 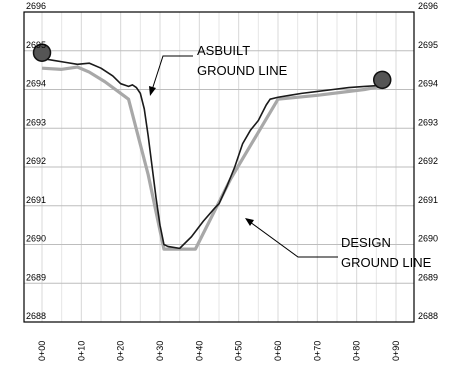 What do you see at coordinates (428, 122) in the screenshot?
I see `y-tick-label-right: 2693` at bounding box center [428, 122].